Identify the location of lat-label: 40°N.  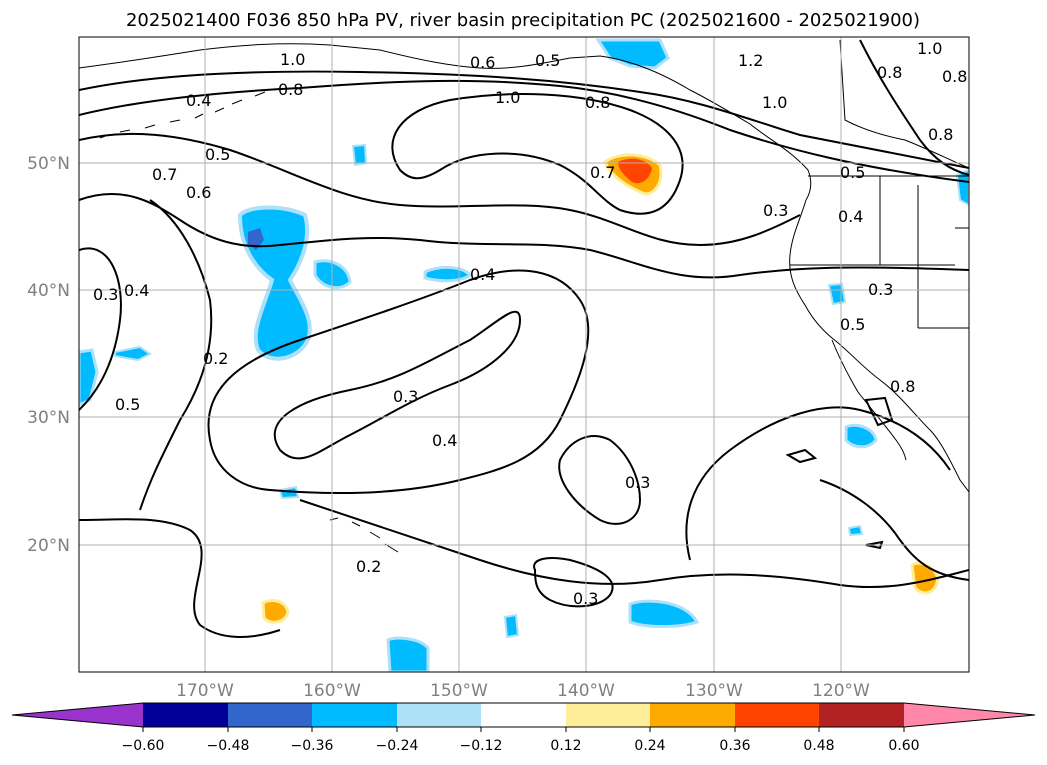
(48, 291).